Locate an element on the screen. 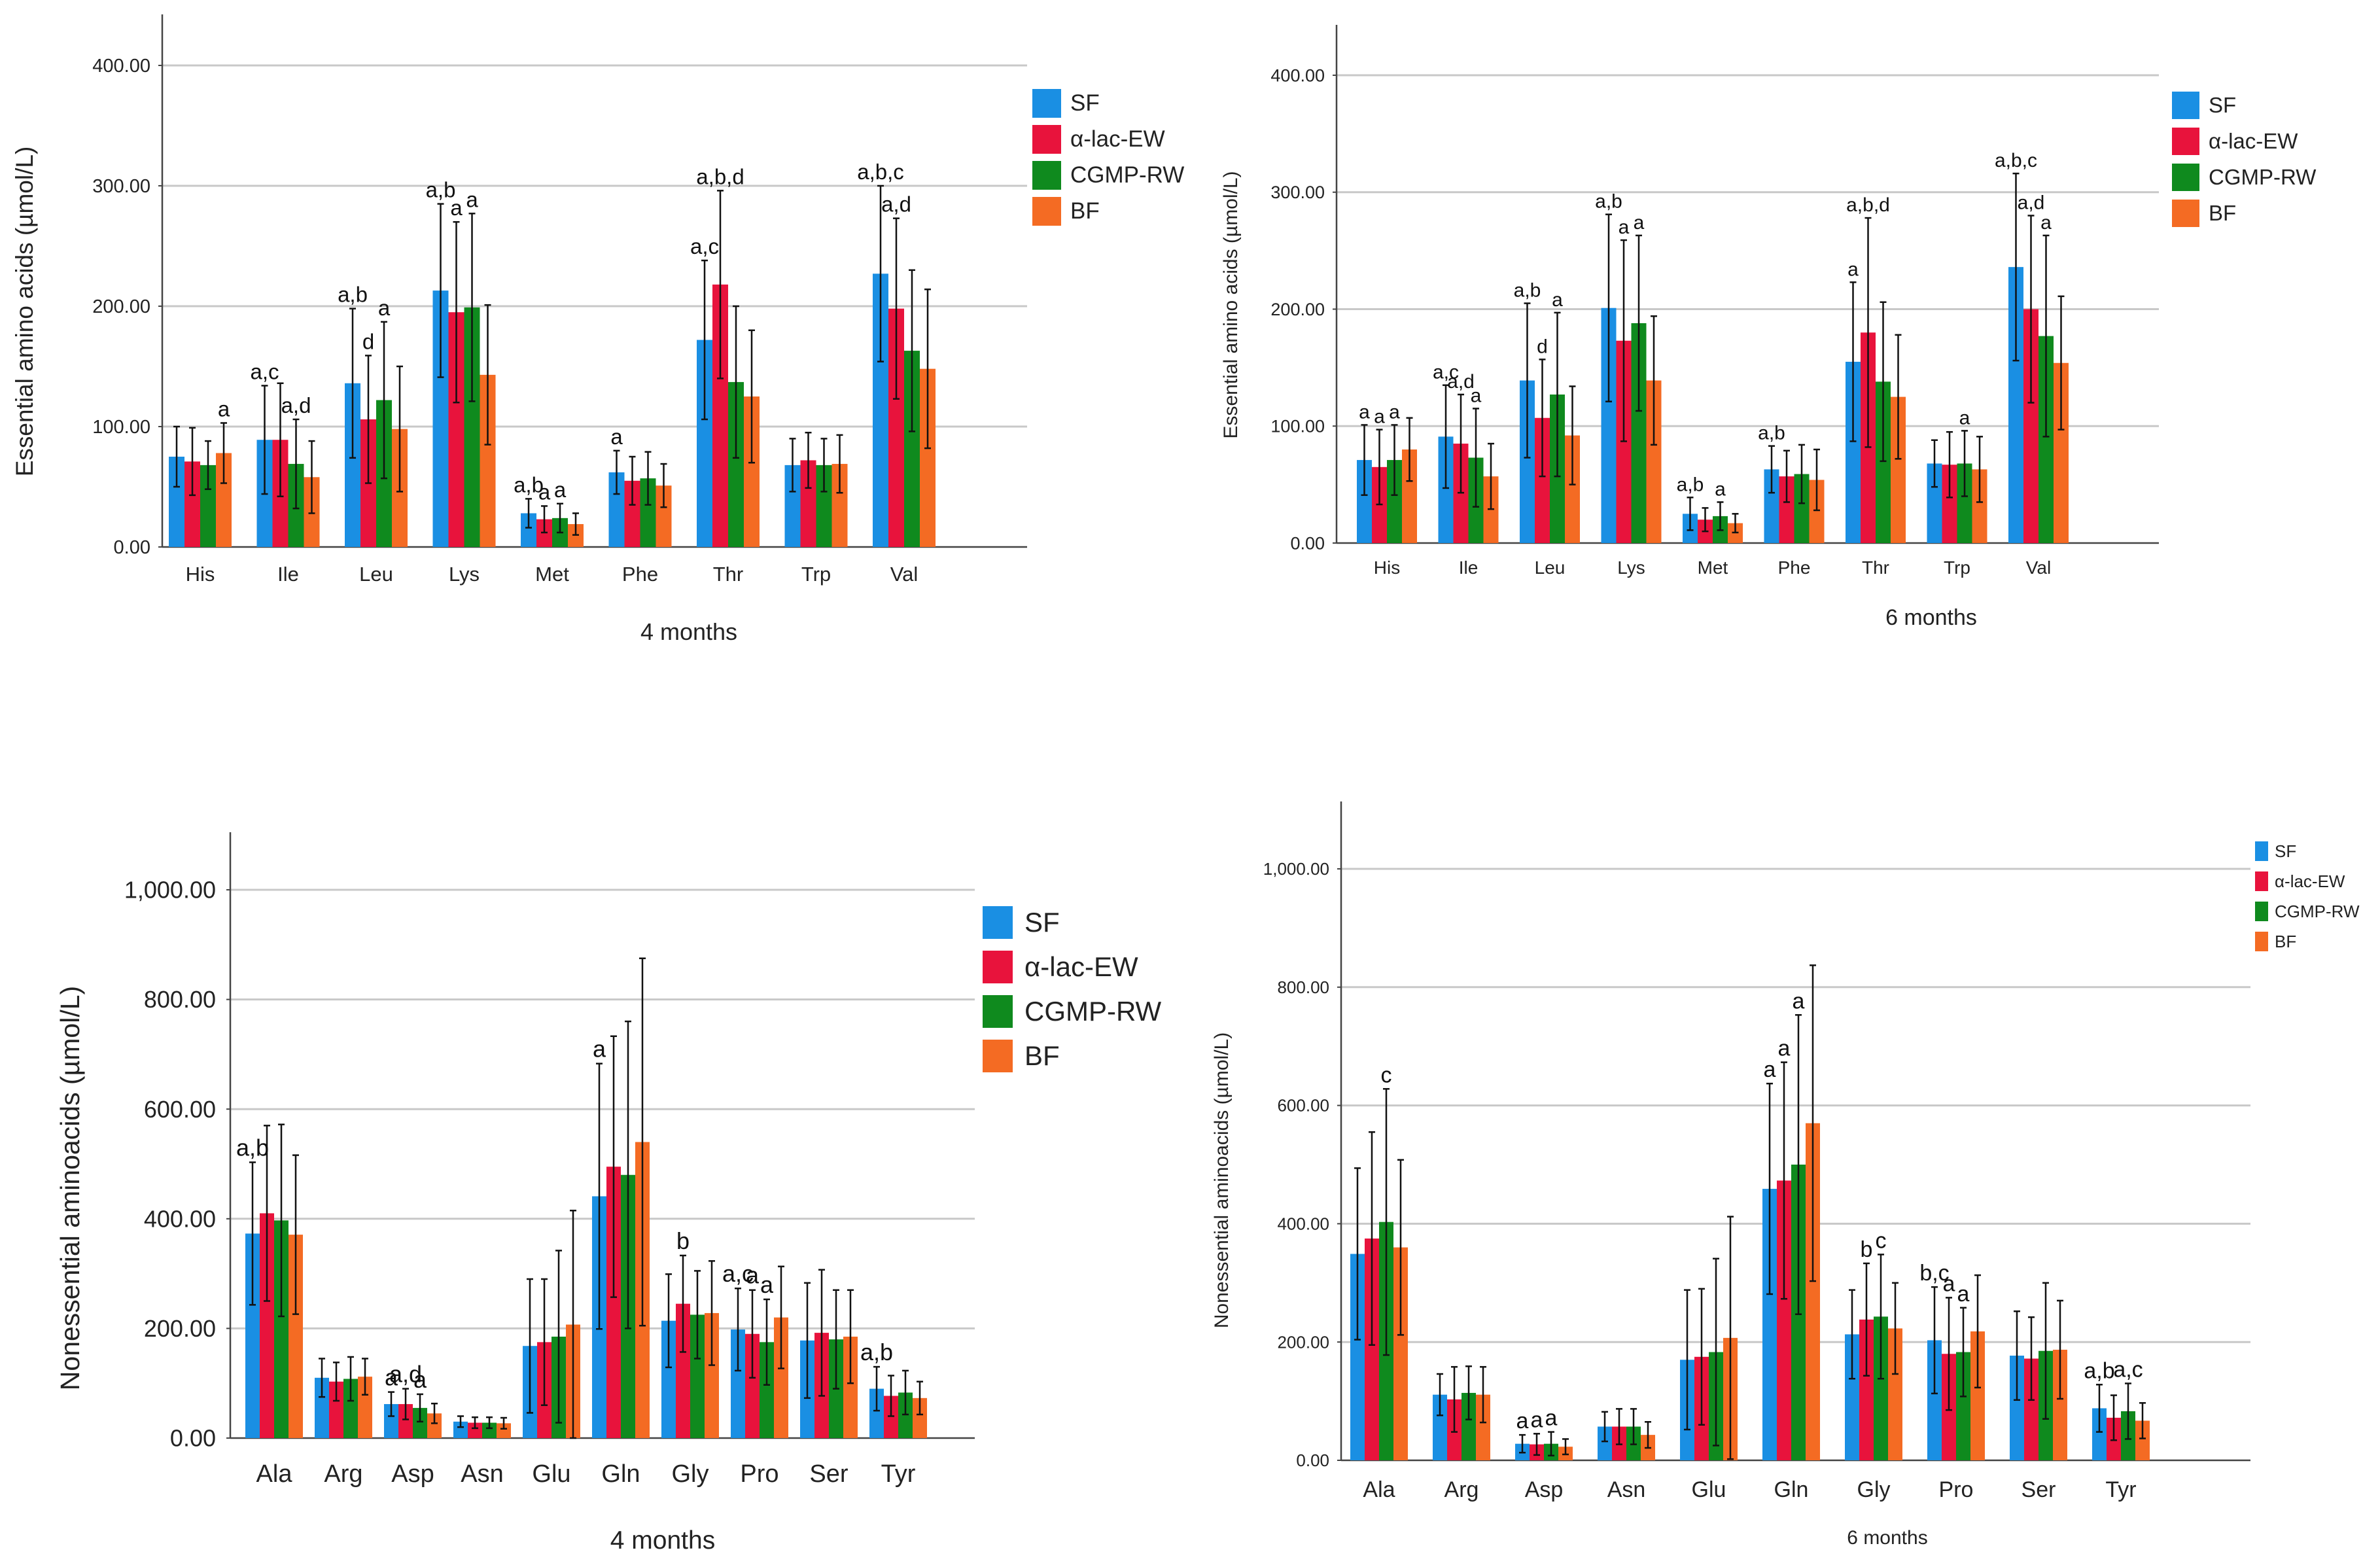 The height and width of the screenshot is (1565, 2380). legend-item-bf: BF is located at coordinates (2307, 941).